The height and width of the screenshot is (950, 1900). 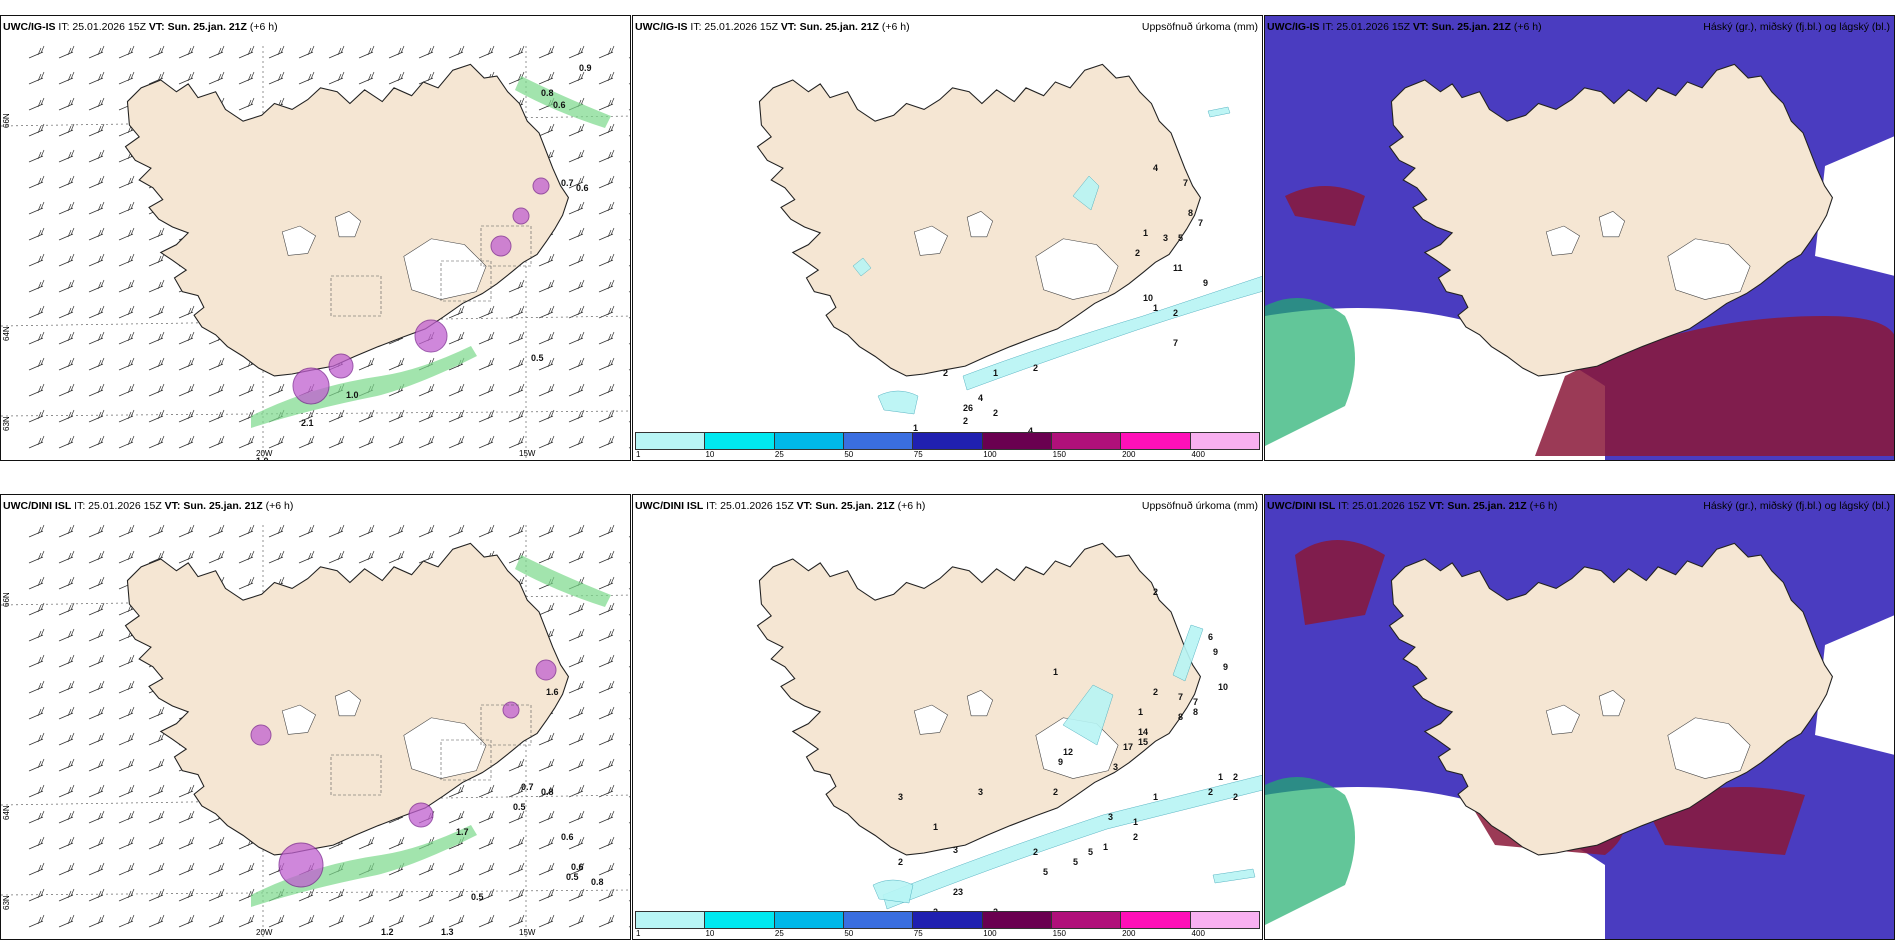 What do you see at coordinates (1112, 333) in the screenshot?
I see `precip-area` at bounding box center [1112, 333].